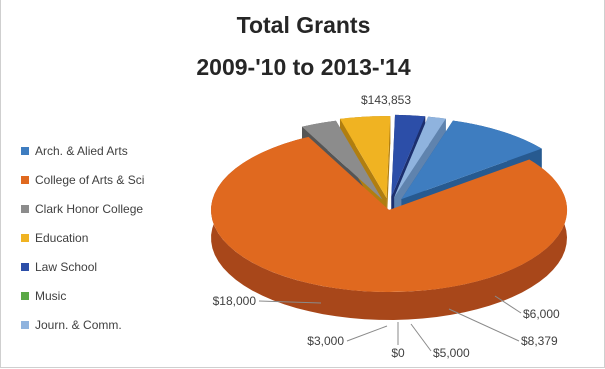 The image size is (605, 369). Describe the element at coordinates (325, 341) in the screenshot. I see `data-label: $3,000` at that location.